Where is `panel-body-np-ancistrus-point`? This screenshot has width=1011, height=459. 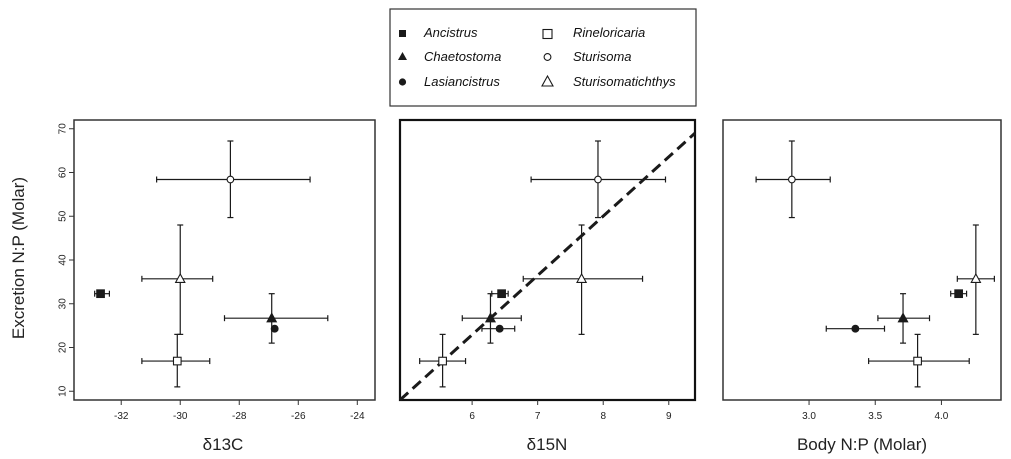 panel-body-np-ancistrus-point is located at coordinates (958, 294).